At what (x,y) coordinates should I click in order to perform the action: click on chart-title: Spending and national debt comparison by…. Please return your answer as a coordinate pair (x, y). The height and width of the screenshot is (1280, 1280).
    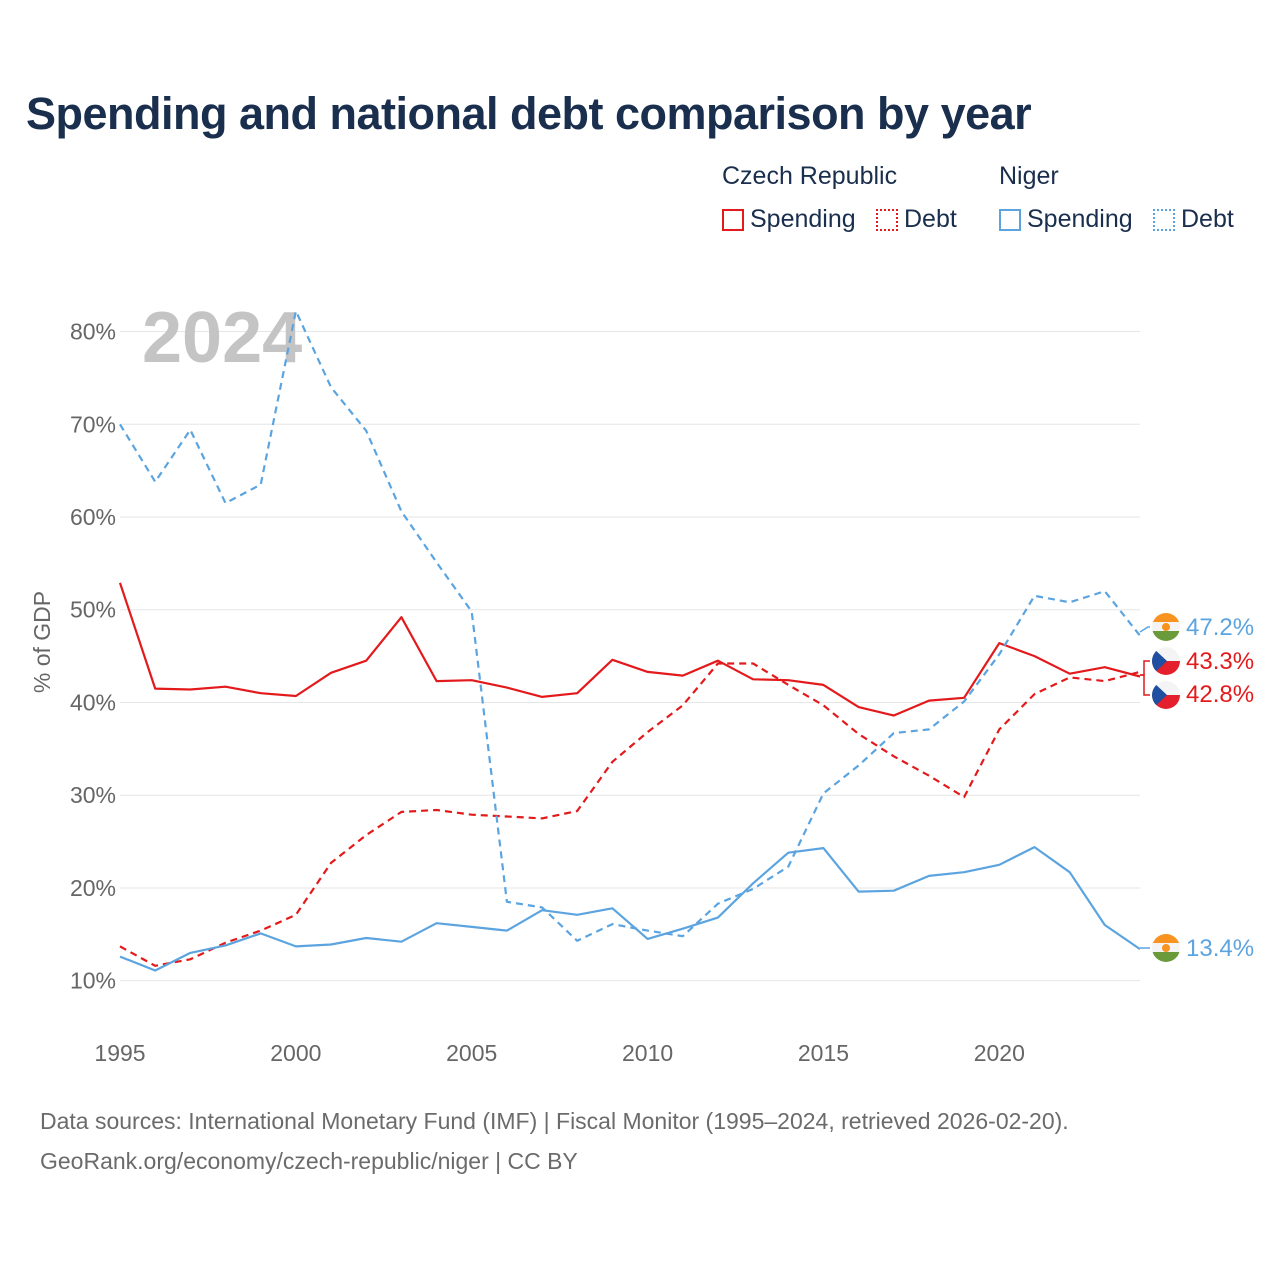
    Looking at the image, I should click on (529, 113).